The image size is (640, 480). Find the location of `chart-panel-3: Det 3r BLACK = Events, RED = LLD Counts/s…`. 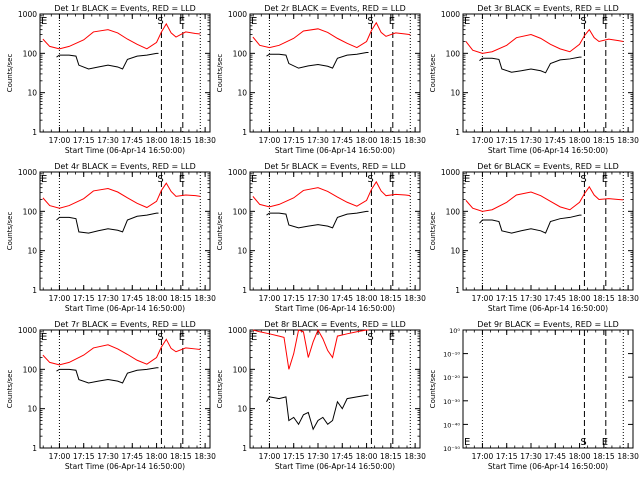

chart-panel-3: Det 3r BLACK = Events, RED = LLD Counts/s… is located at coordinates (534, 79).